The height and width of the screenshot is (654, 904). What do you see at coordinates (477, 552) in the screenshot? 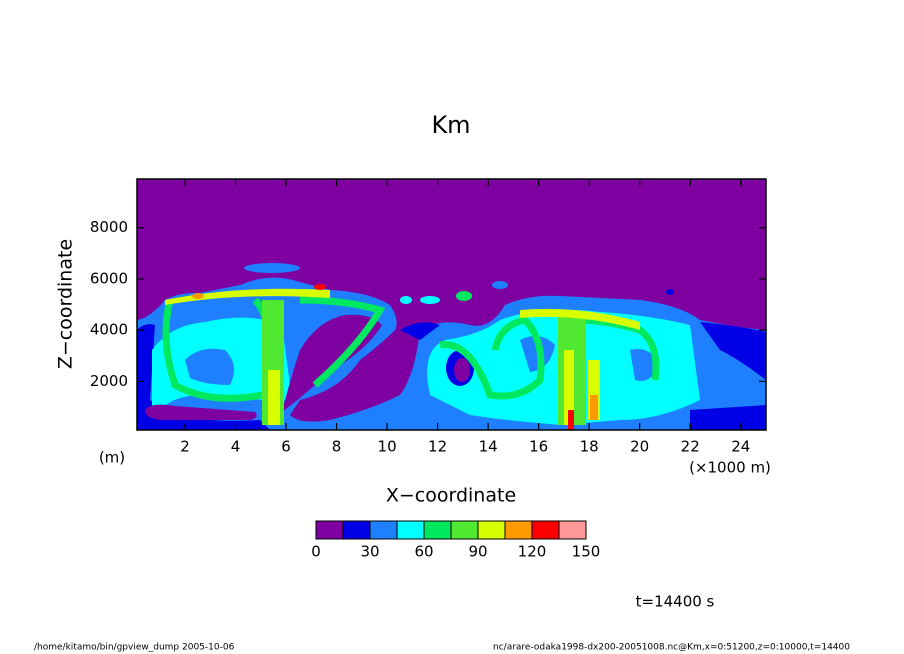
I see `colorbar-tick-label: 90` at bounding box center [477, 552].